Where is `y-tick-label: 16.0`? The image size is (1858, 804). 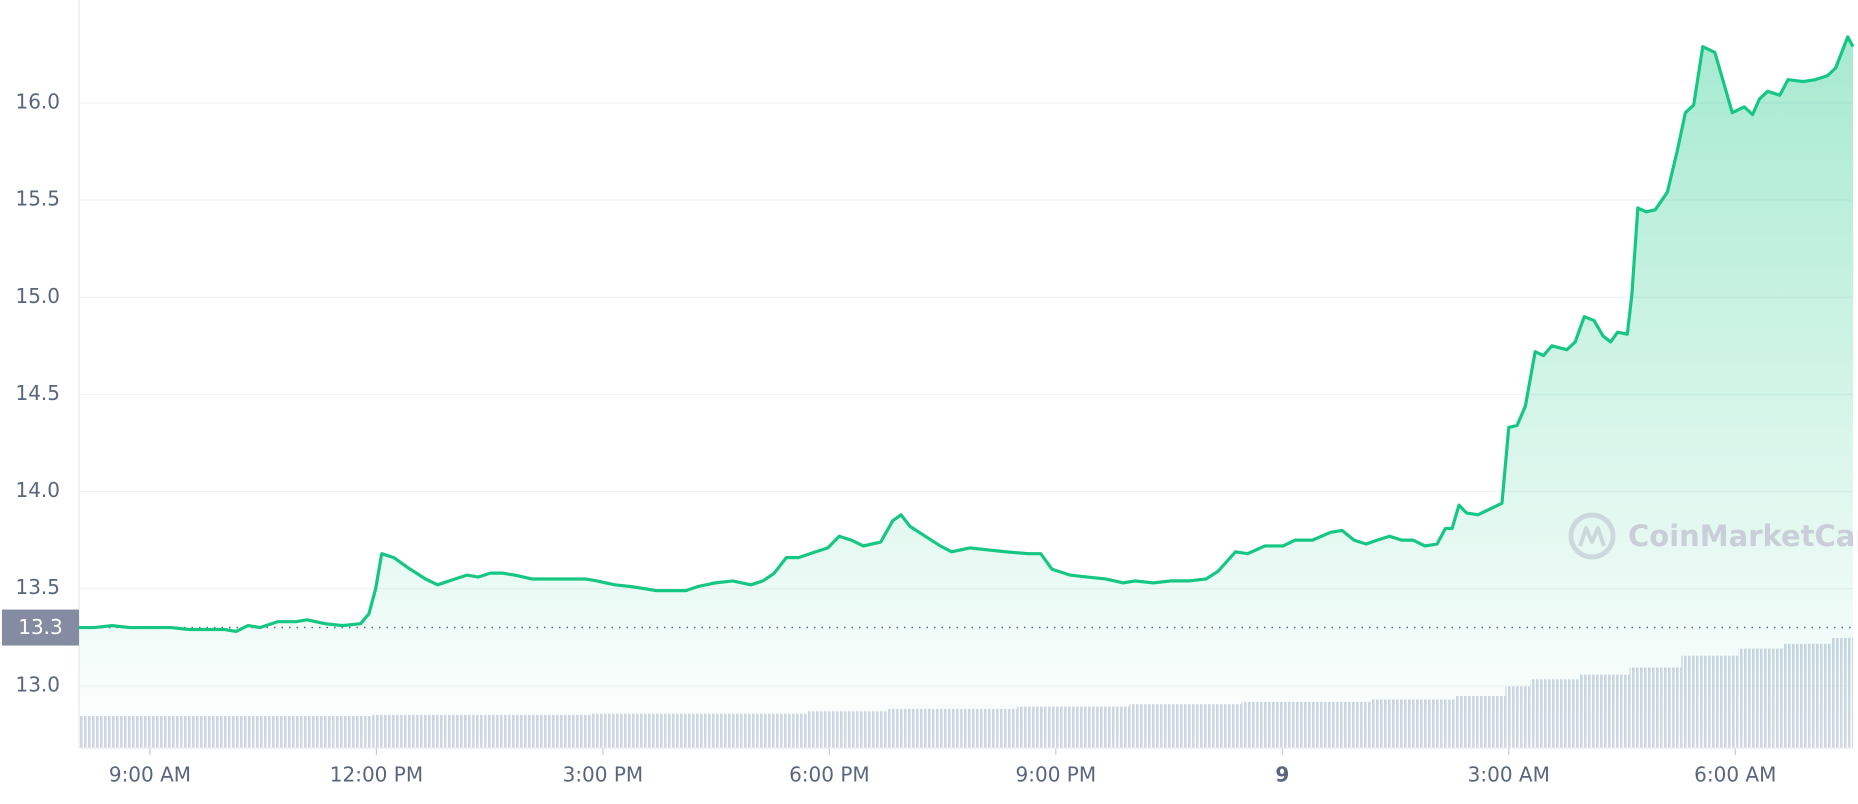 y-tick-label: 16.0 is located at coordinates (37, 101).